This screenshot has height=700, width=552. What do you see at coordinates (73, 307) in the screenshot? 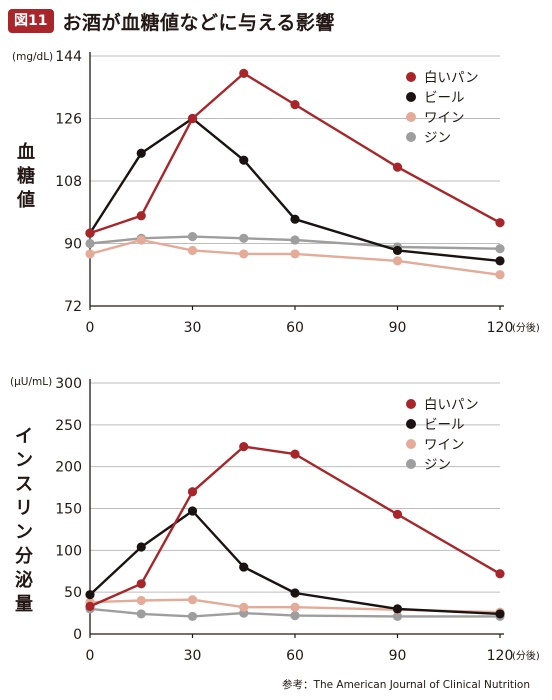
I see `y-tick-label: 72` at bounding box center [73, 307].